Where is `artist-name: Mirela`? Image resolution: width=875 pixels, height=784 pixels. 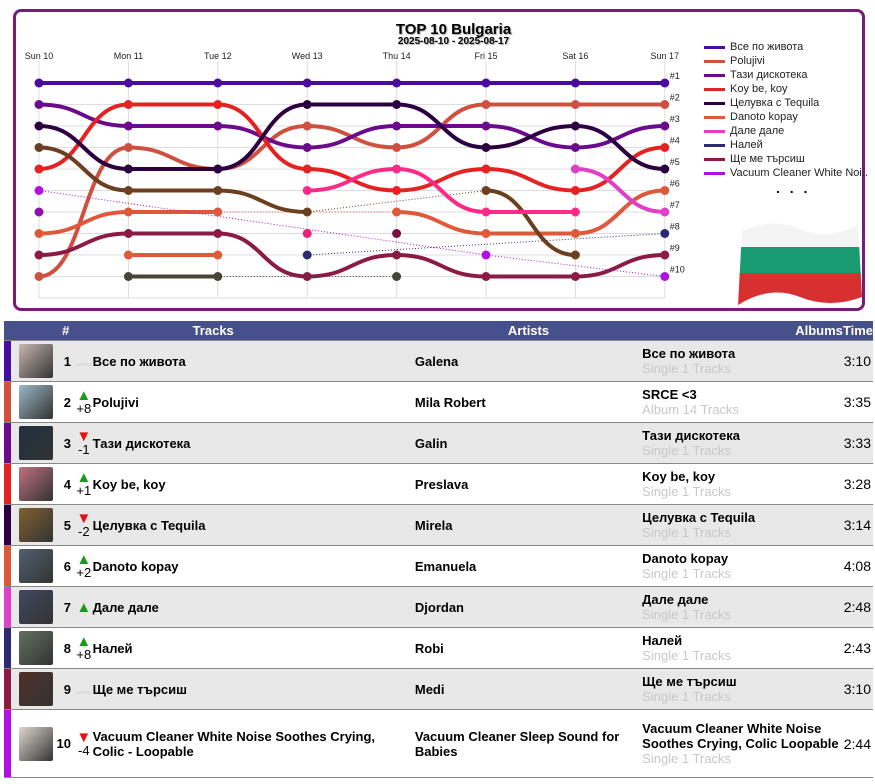 artist-name: Mirela is located at coordinates (528, 525).